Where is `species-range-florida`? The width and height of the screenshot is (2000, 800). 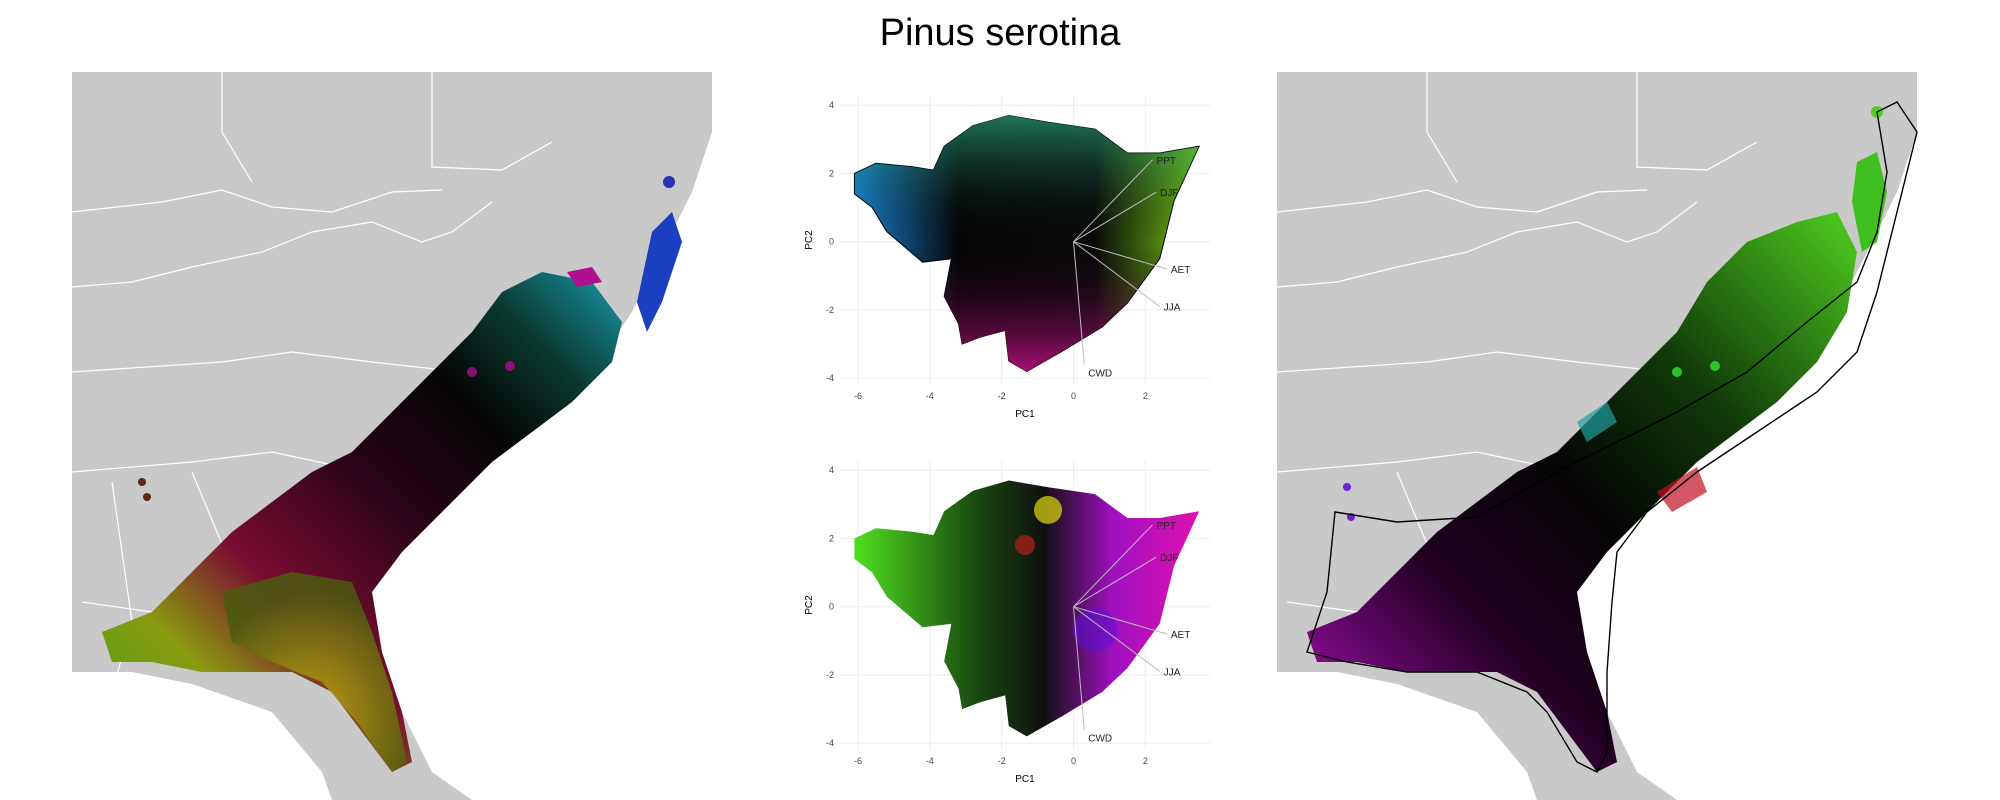
species-range-florida is located at coordinates (314, 672).